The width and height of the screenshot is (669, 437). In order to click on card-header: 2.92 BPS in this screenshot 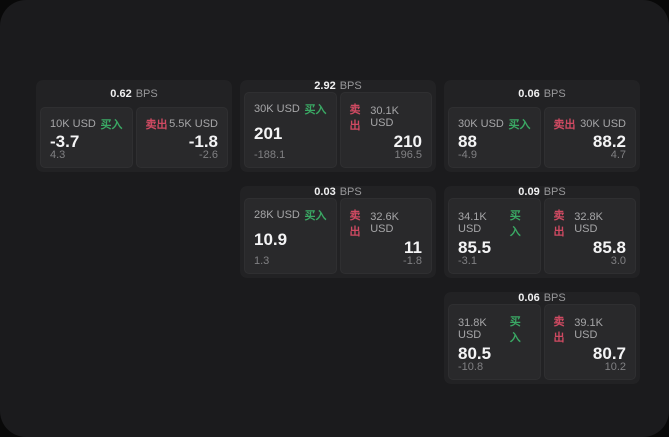, I will do `click(338, 86)`.